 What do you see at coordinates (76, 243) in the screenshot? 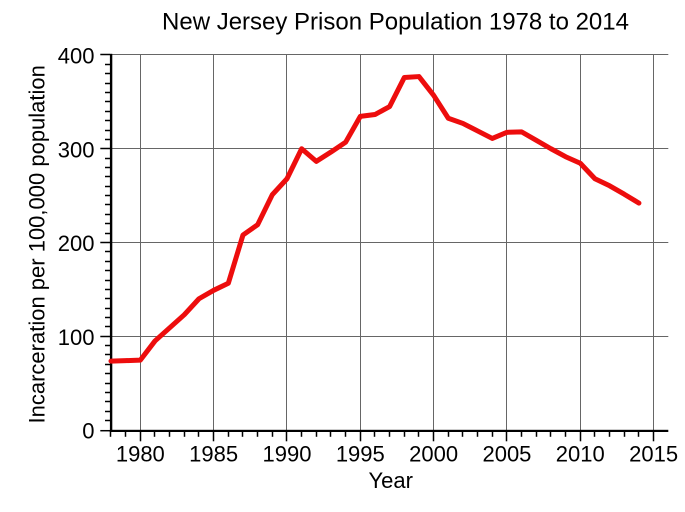
I see `svg-text: 200` at bounding box center [76, 243].